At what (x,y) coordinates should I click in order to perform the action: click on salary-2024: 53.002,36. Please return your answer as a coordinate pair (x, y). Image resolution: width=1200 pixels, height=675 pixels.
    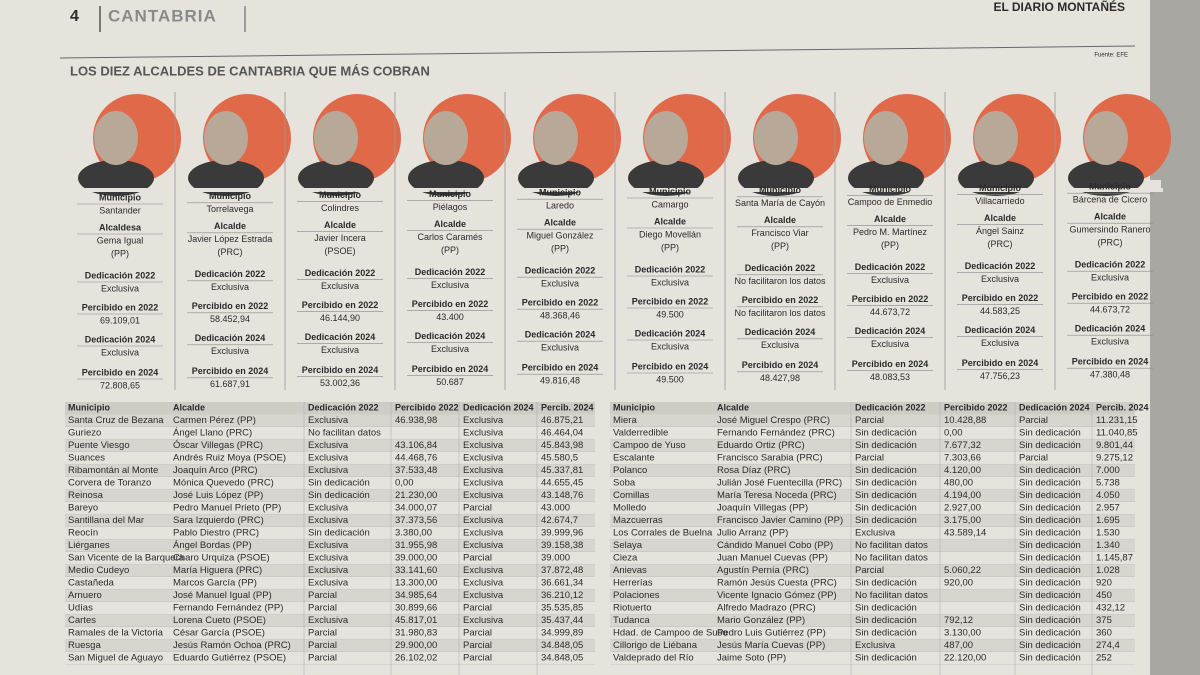
    Looking at the image, I should click on (340, 383).